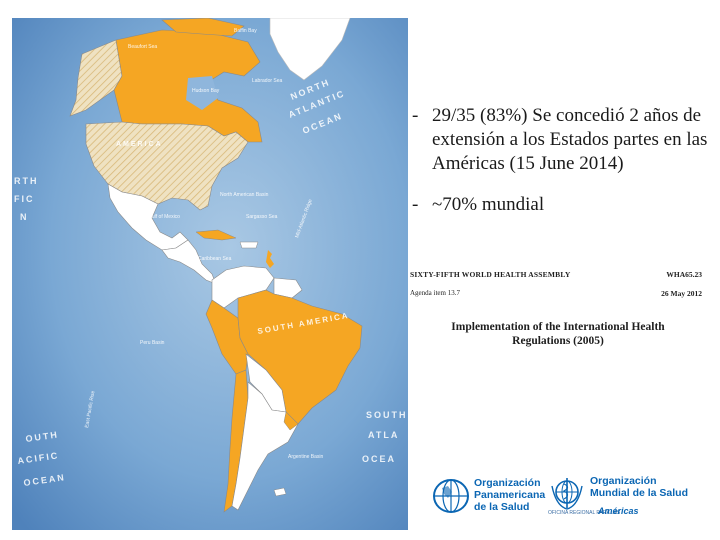 The width and height of the screenshot is (720, 540). What do you see at coordinates (245, 31) in the screenshot?
I see `feature-label: Baffin Bay` at bounding box center [245, 31].